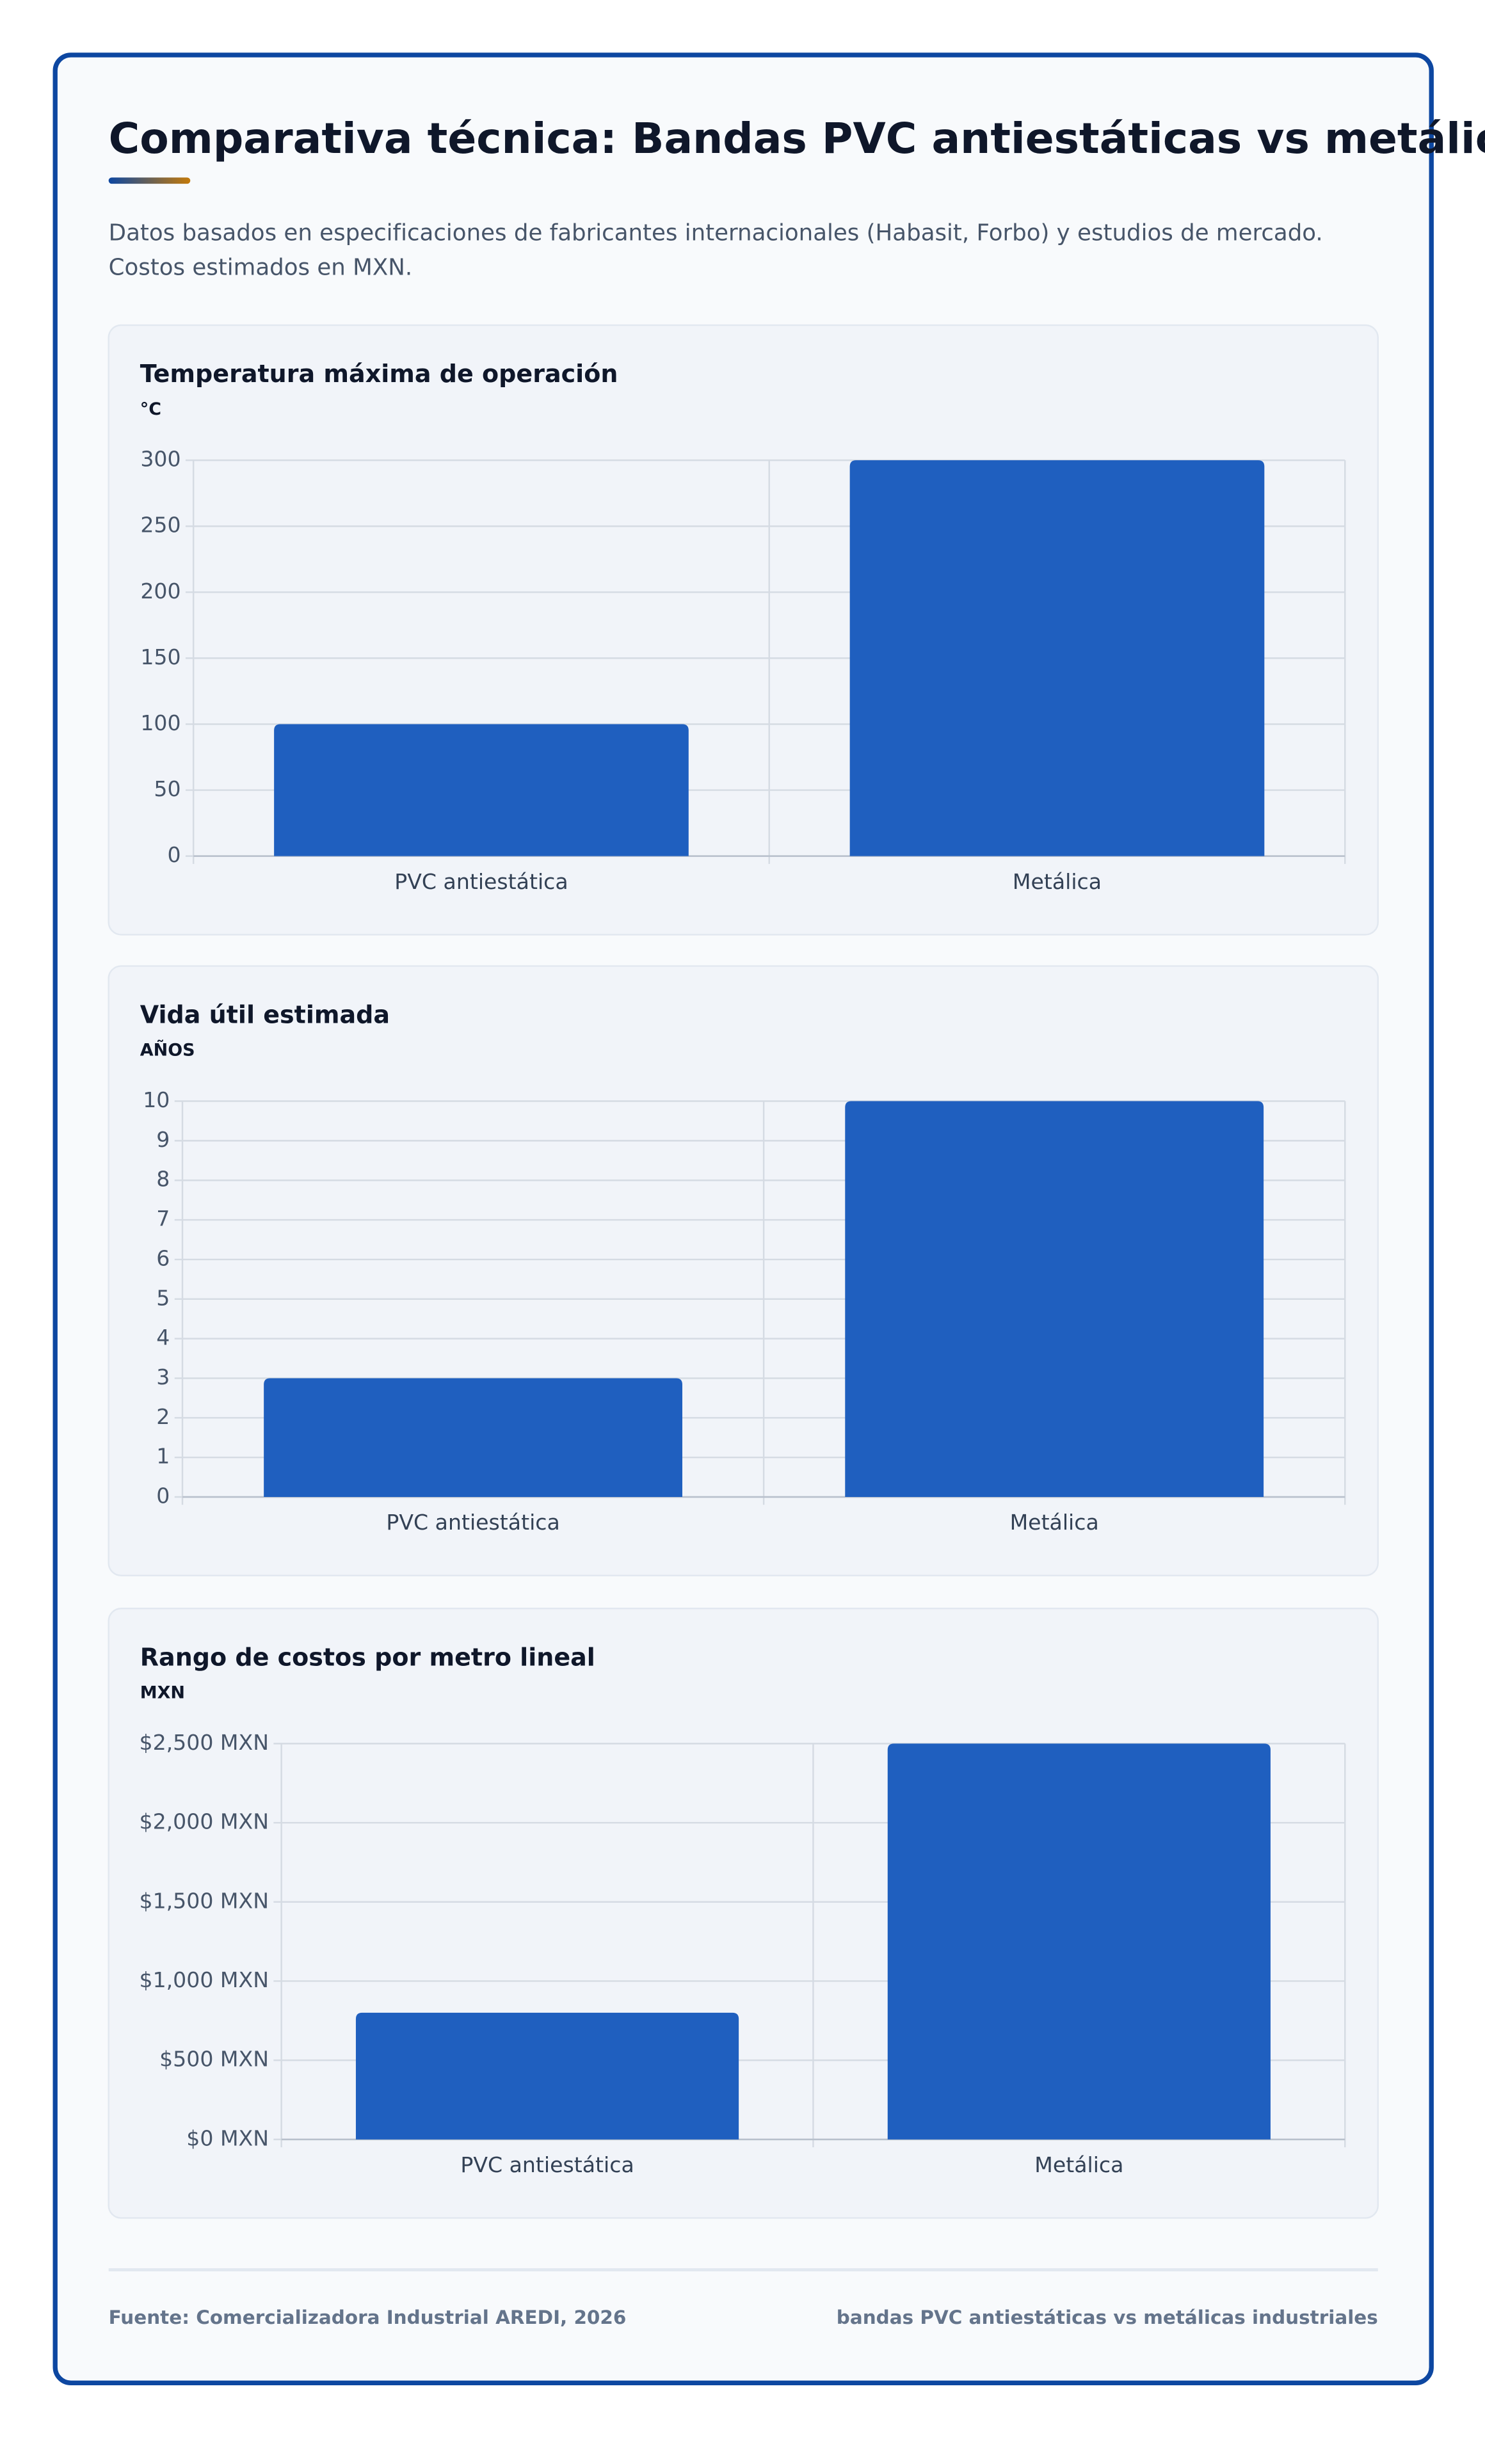 The image size is (1485, 2464). Describe the element at coordinates (149, 180) in the screenshot. I see `title-underline` at that location.